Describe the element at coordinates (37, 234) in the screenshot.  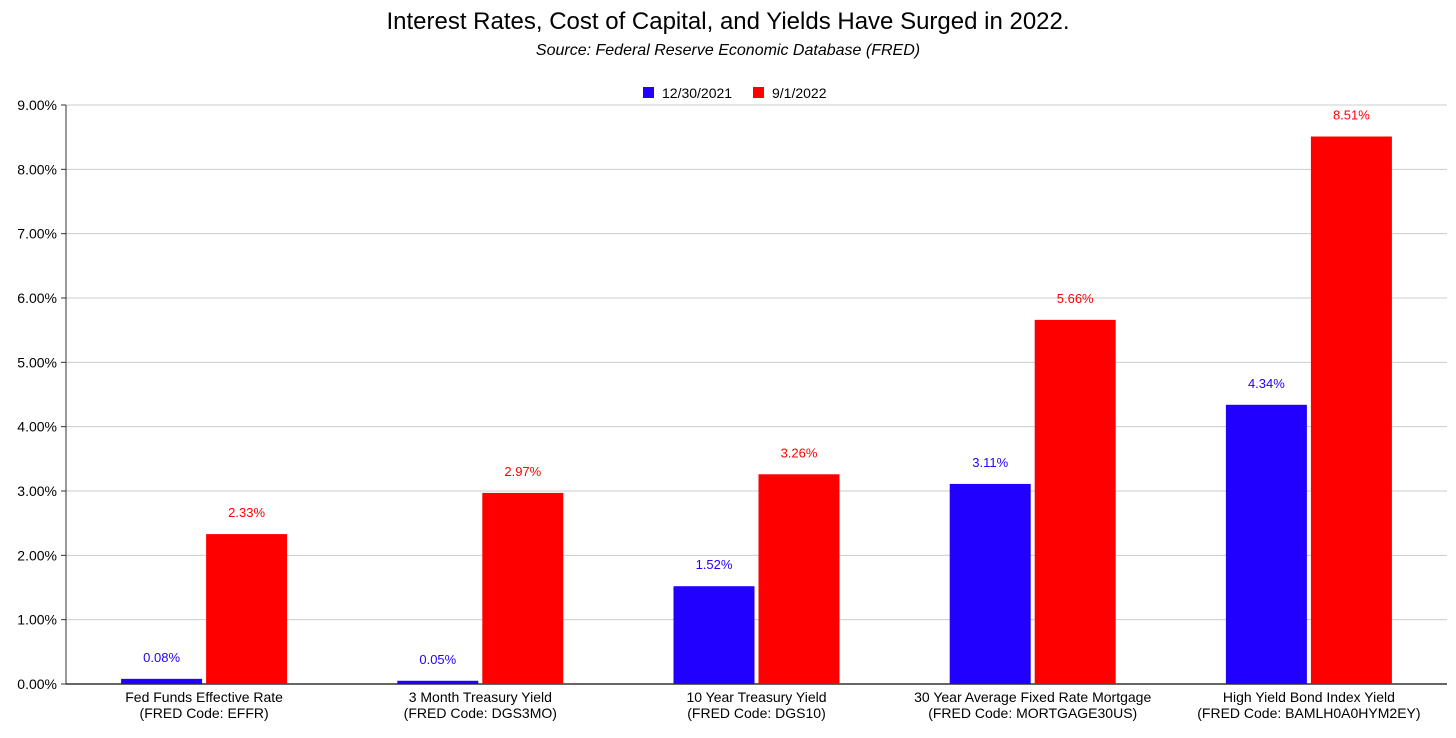
I see `y-tick-label: 7.00%` at that location.